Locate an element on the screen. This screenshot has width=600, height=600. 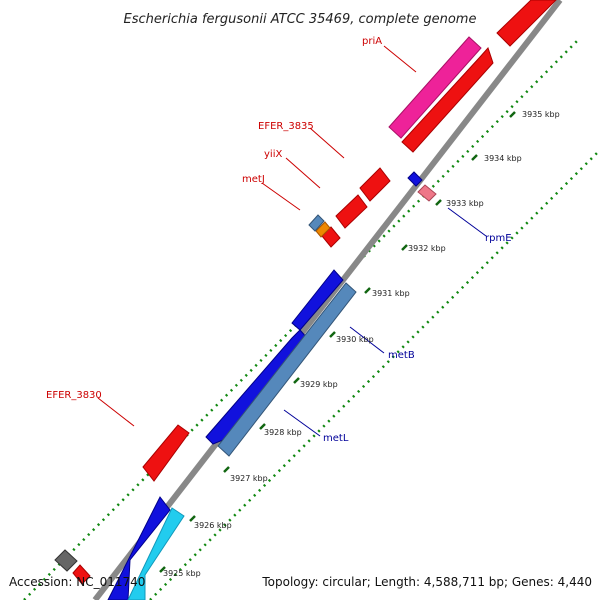
tick-label: 3934 kbp is located at coordinates (503, 158).